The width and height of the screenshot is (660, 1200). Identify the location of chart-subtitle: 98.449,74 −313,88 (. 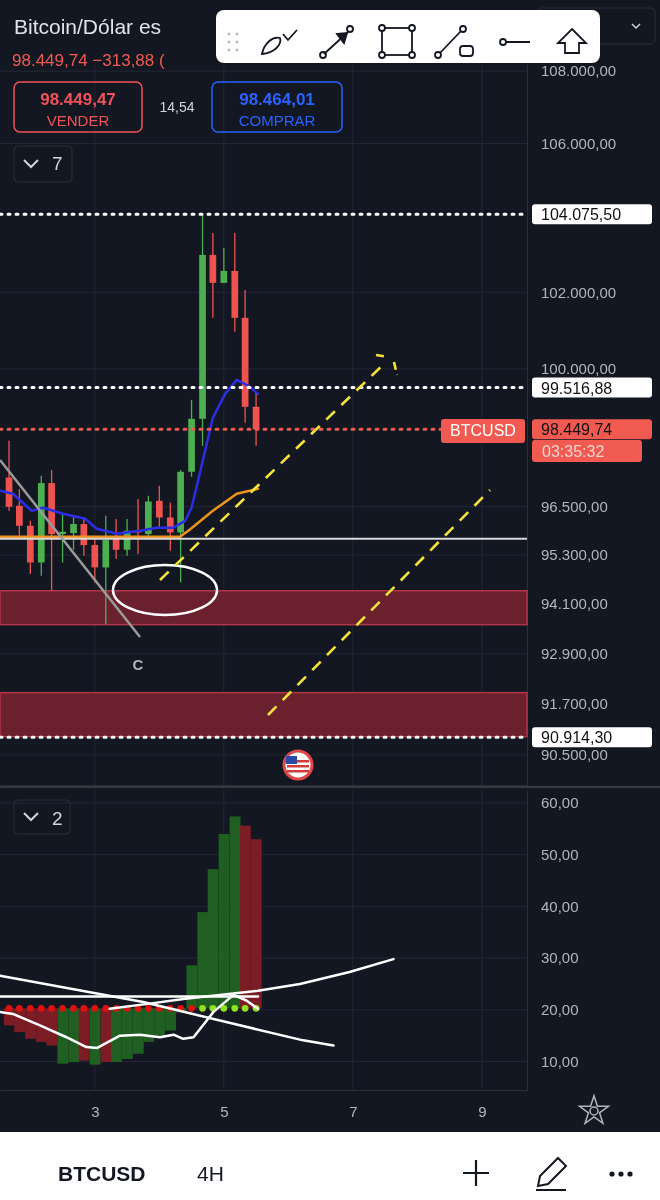
(88, 60).